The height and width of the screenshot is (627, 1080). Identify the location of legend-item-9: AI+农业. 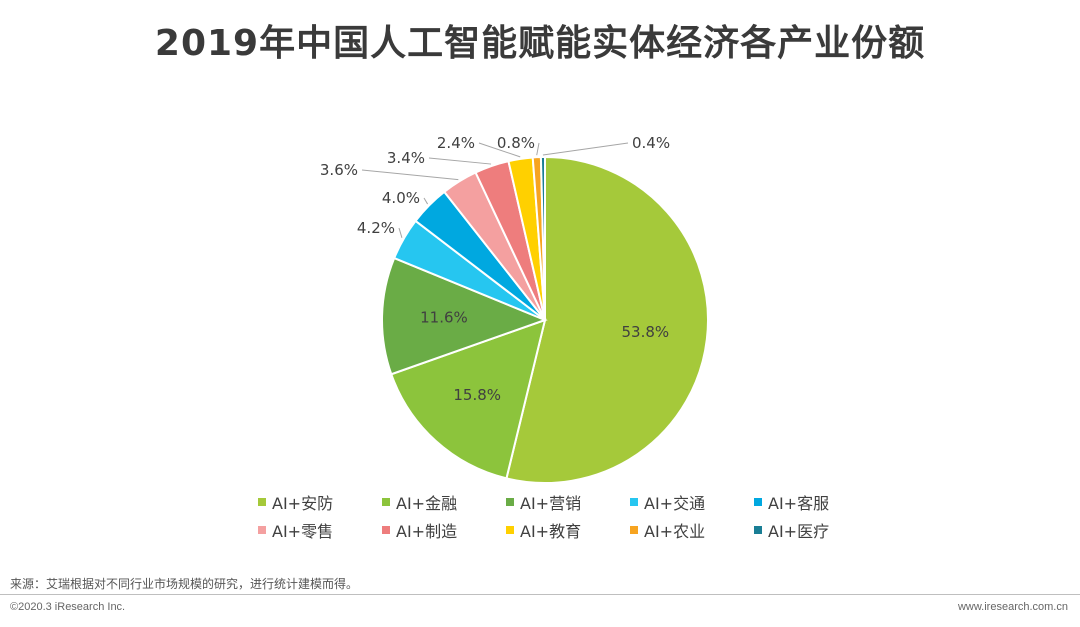
(692, 530).